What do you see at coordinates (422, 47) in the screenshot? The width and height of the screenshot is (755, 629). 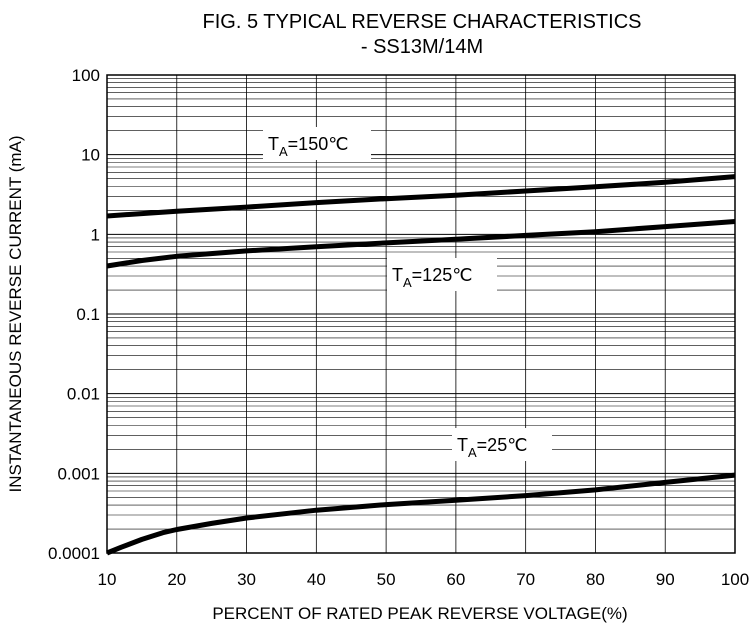 I see `chart-subtitle: - SS13M/14M` at bounding box center [422, 47].